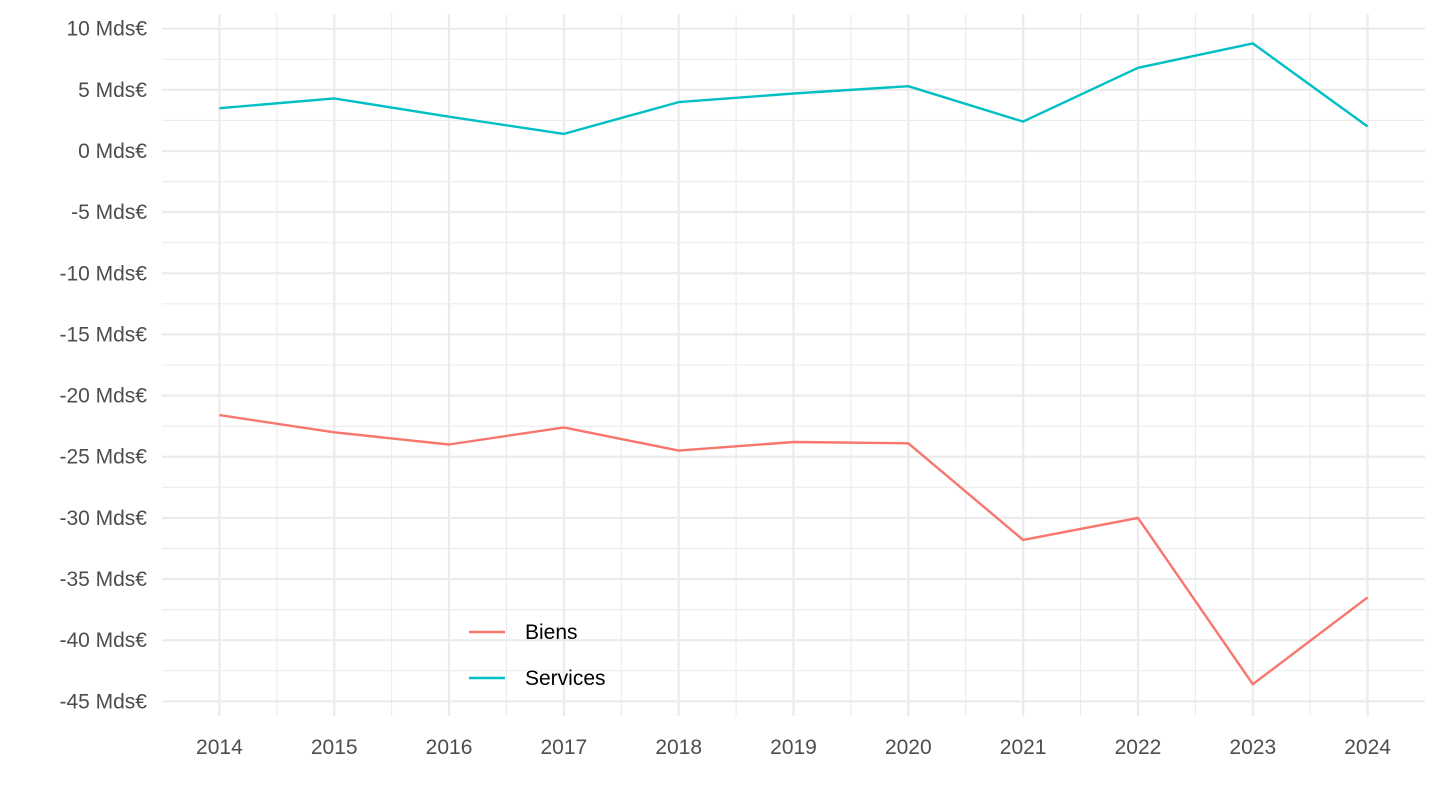 The width and height of the screenshot is (1440, 810). What do you see at coordinates (103, 457) in the screenshot?
I see `y-tick-label: -25 Mds€` at bounding box center [103, 457].